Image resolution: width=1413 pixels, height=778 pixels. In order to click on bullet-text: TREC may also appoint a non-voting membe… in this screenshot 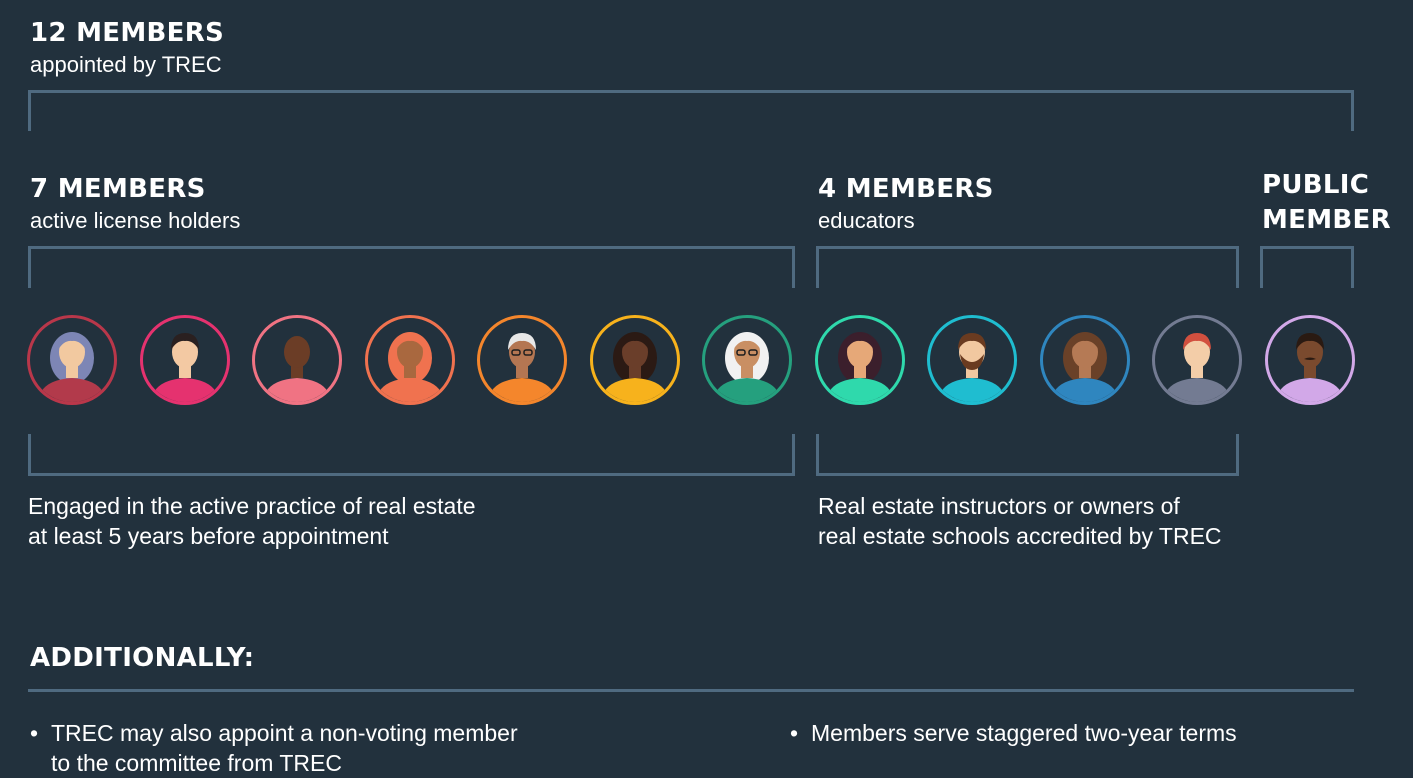, I will do `click(284, 733)`.